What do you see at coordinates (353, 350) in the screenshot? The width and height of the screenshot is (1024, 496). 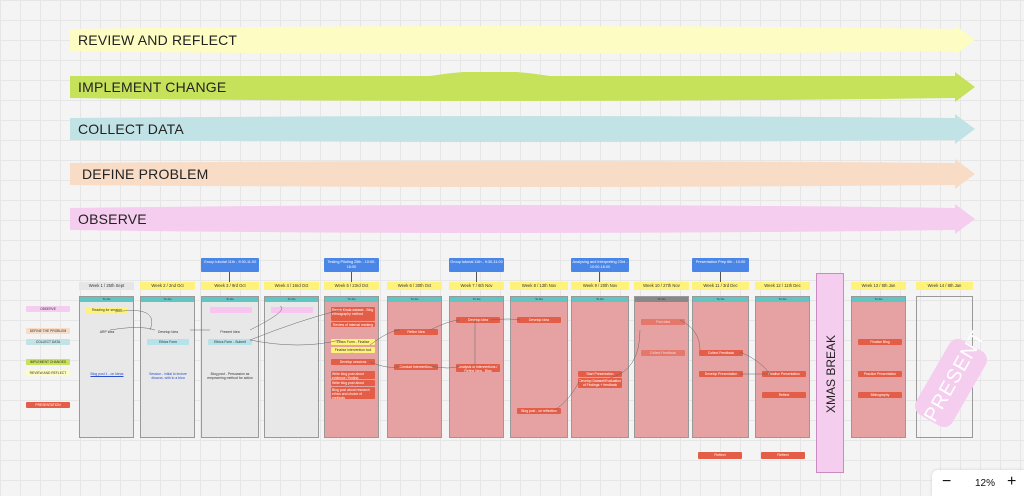 I see `card: Finalise intervention tool plan` at bounding box center [353, 350].